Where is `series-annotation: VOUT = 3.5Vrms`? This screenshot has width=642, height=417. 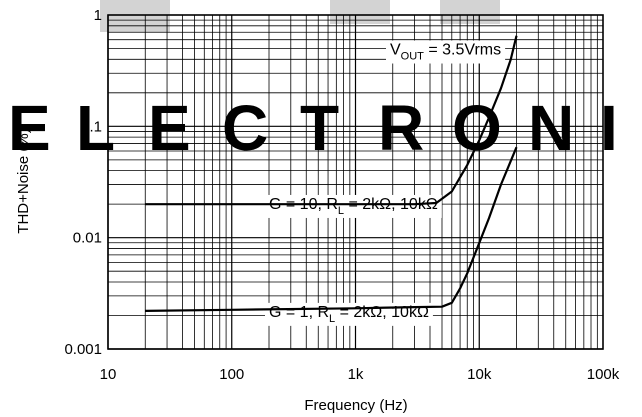 series-annotation: VOUT = 3.5Vrms is located at coordinates (445, 52).